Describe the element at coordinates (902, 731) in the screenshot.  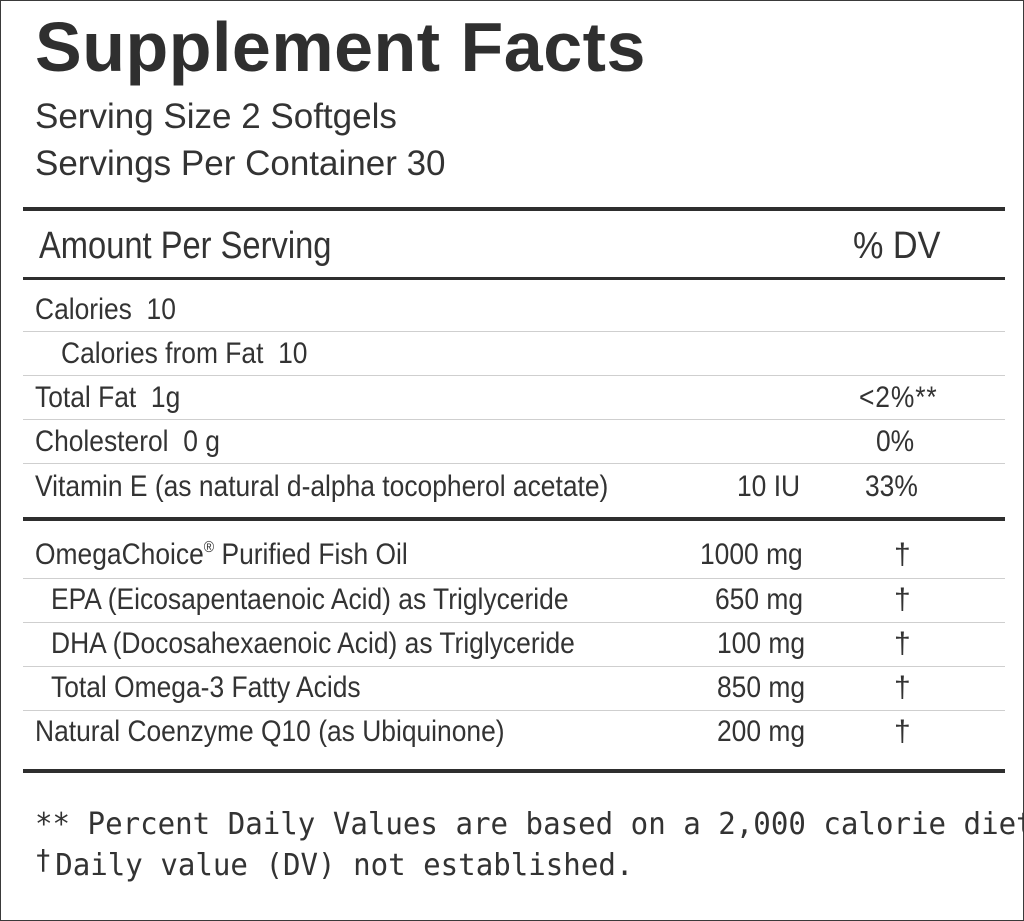
I see `ingredient-dv-coq10: †` at that location.